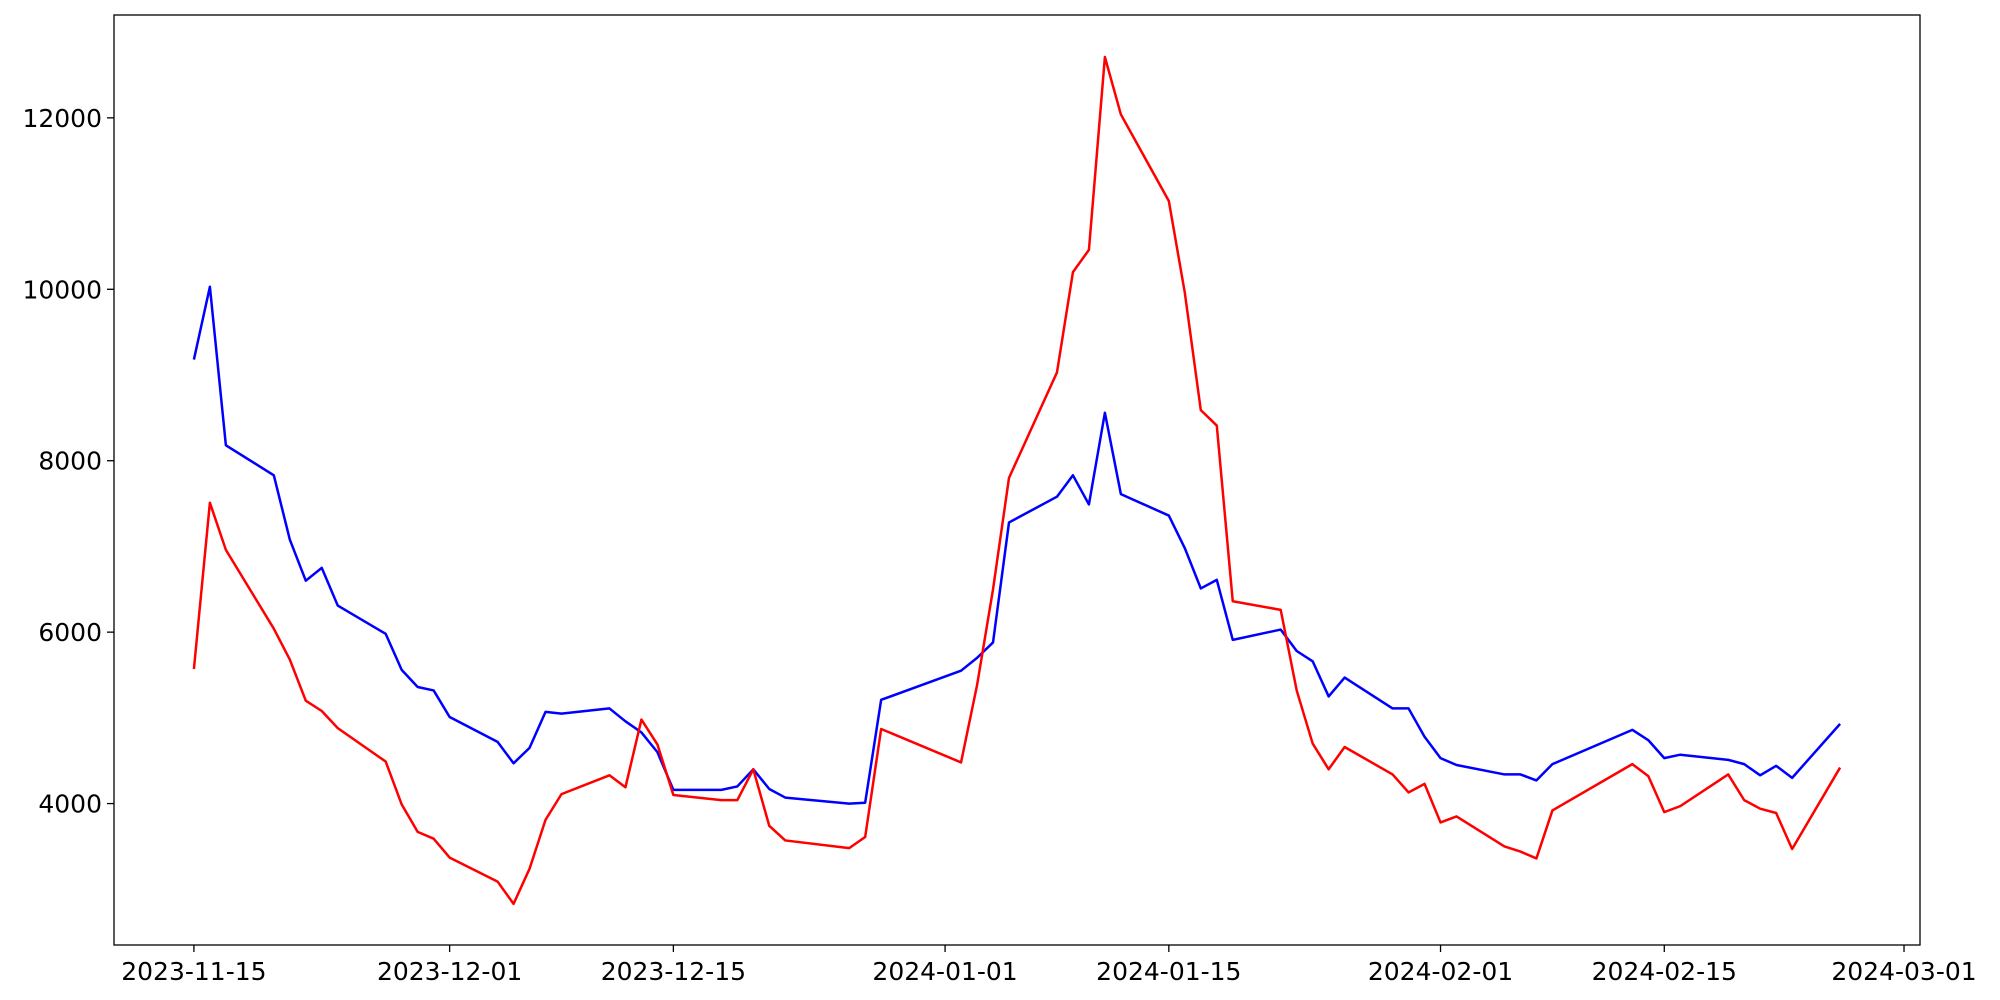  Describe the element at coordinates (944, 971) in the screenshot. I see `x-tick-label: 2024-01-01` at that location.